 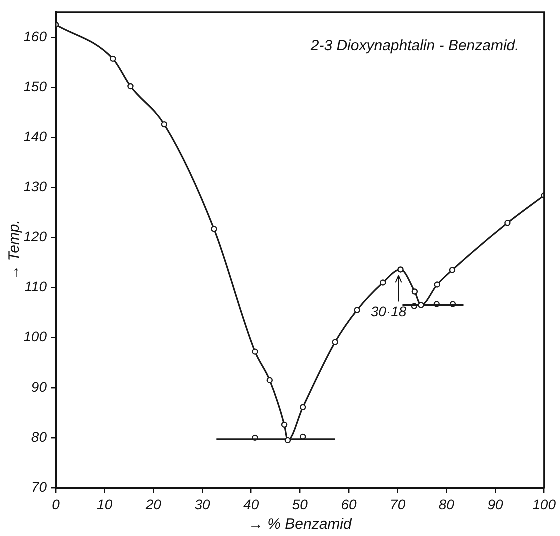 What do you see at coordinates (15, 250) in the screenshot?
I see `y-axis-title: → Temp.` at bounding box center [15, 250].